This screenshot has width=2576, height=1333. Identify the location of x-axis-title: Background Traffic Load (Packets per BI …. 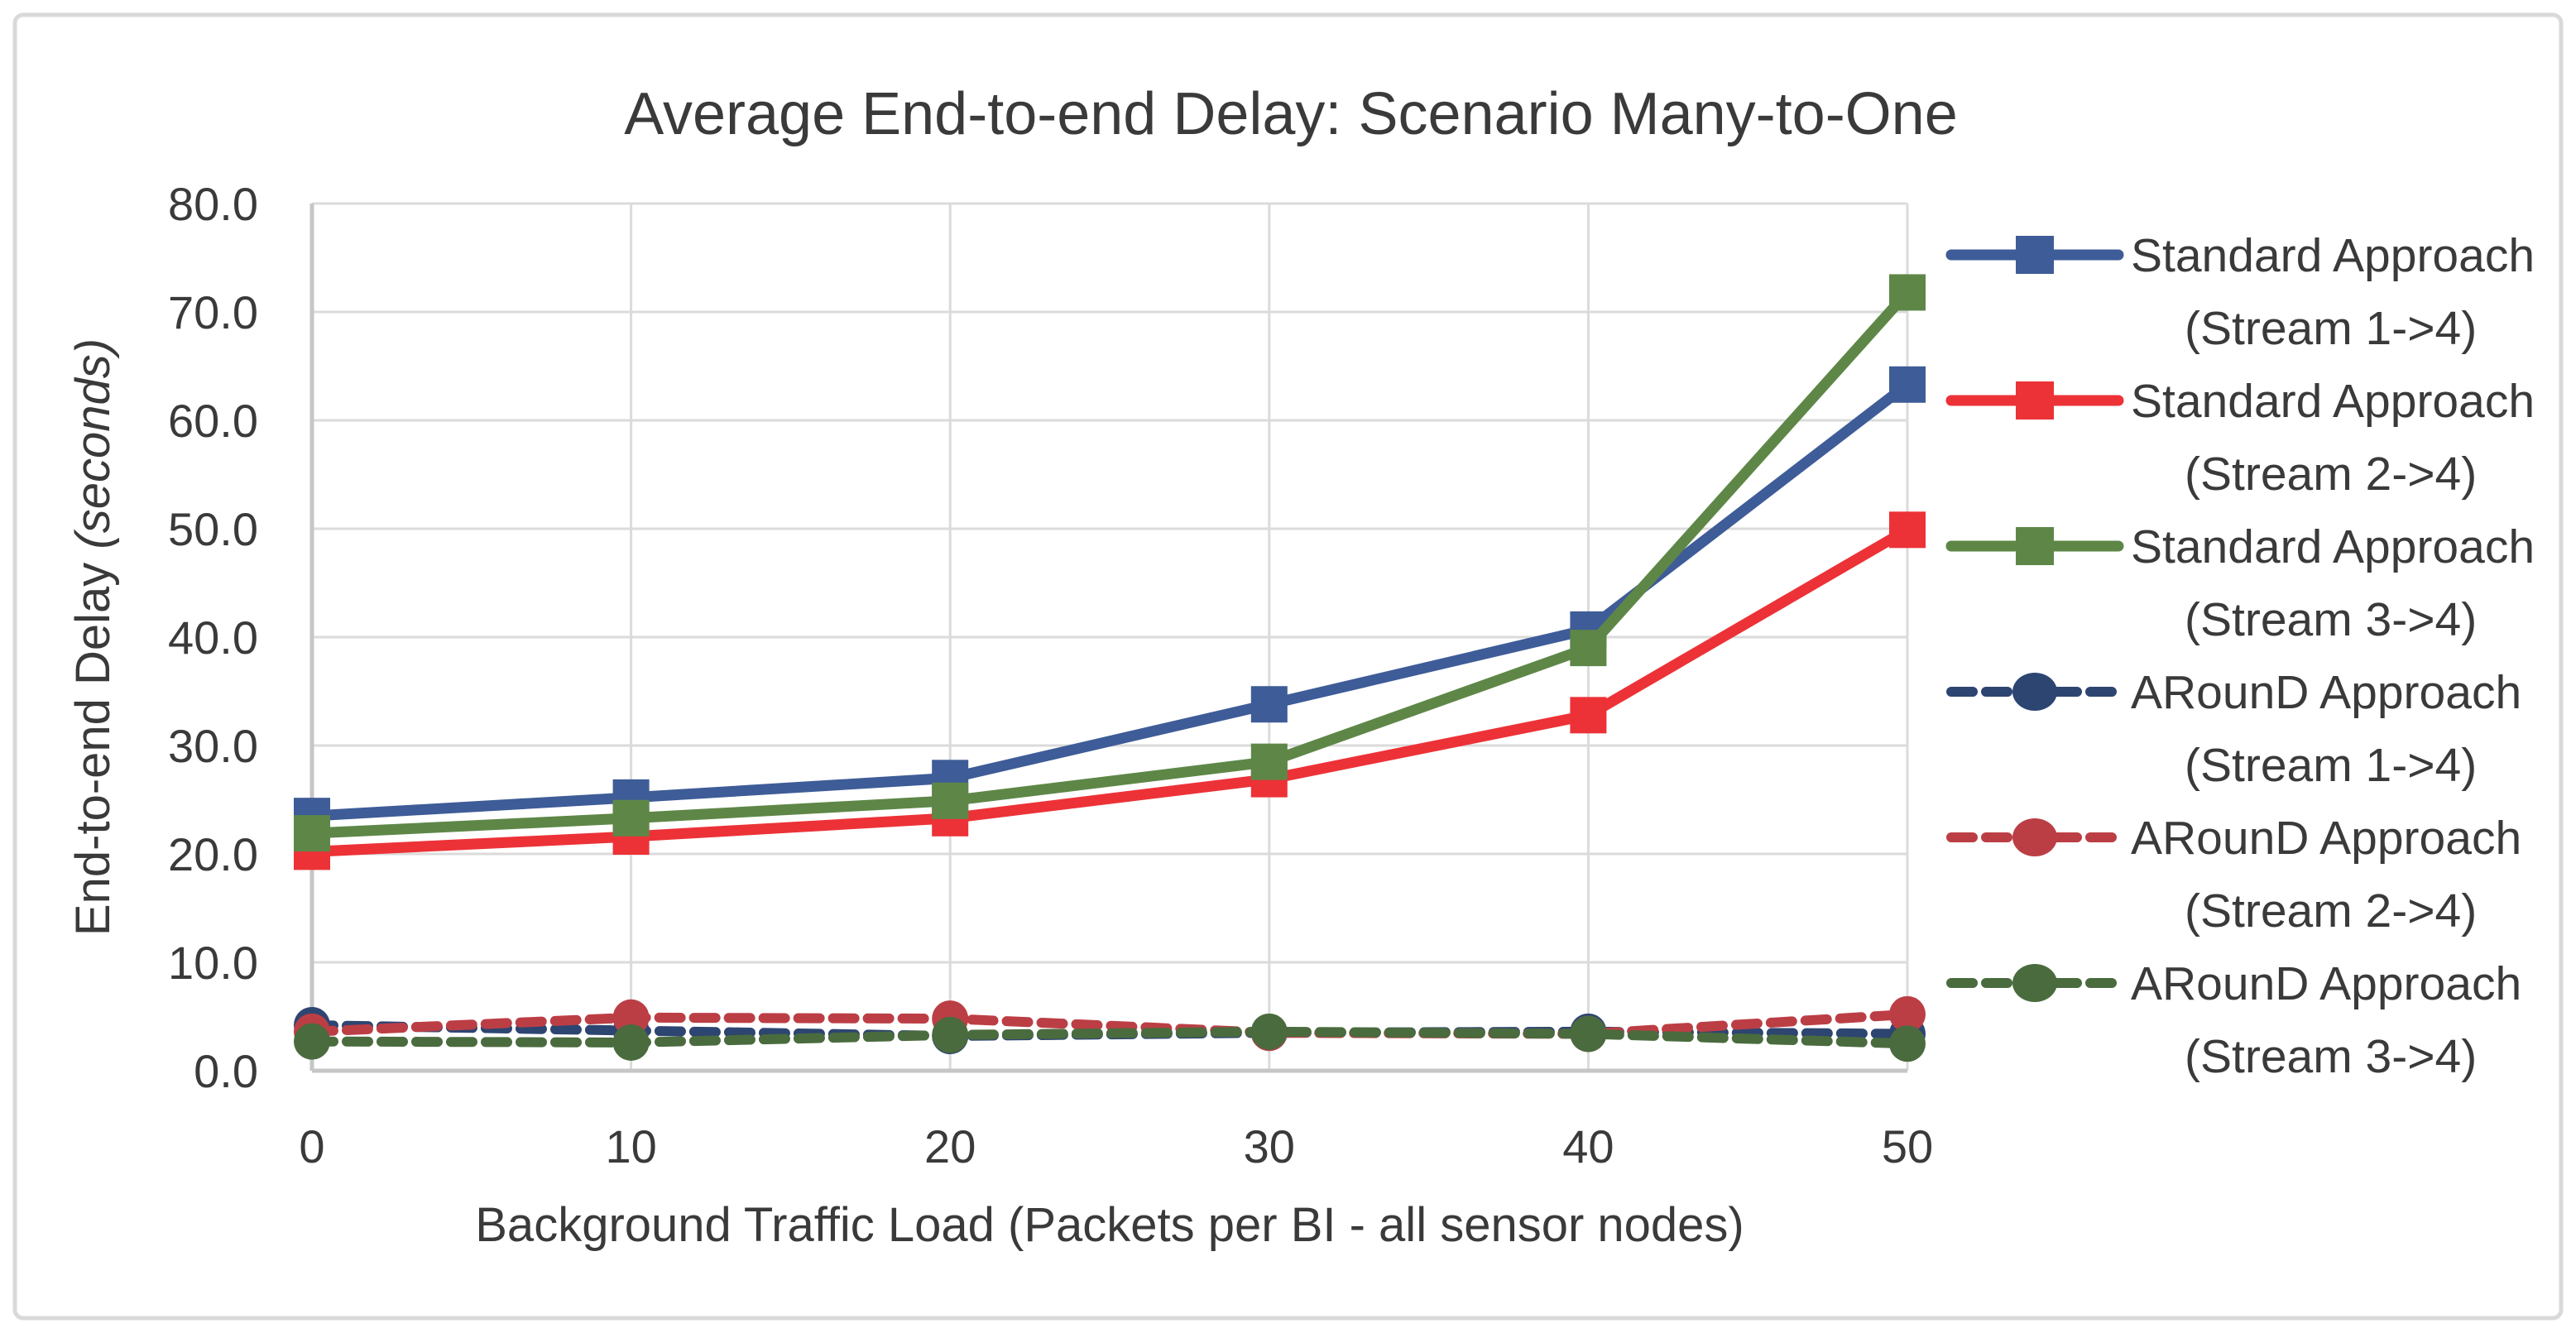
(1110, 1225).